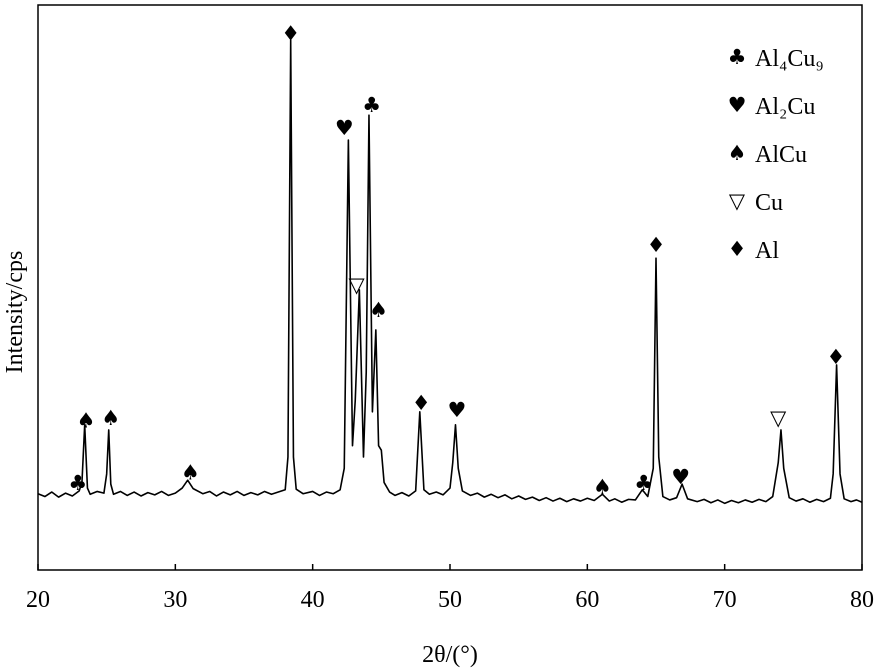 This screenshot has width=877, height=670. What do you see at coordinates (767, 251) in the screenshot?
I see `legend-label: Al` at bounding box center [767, 251].